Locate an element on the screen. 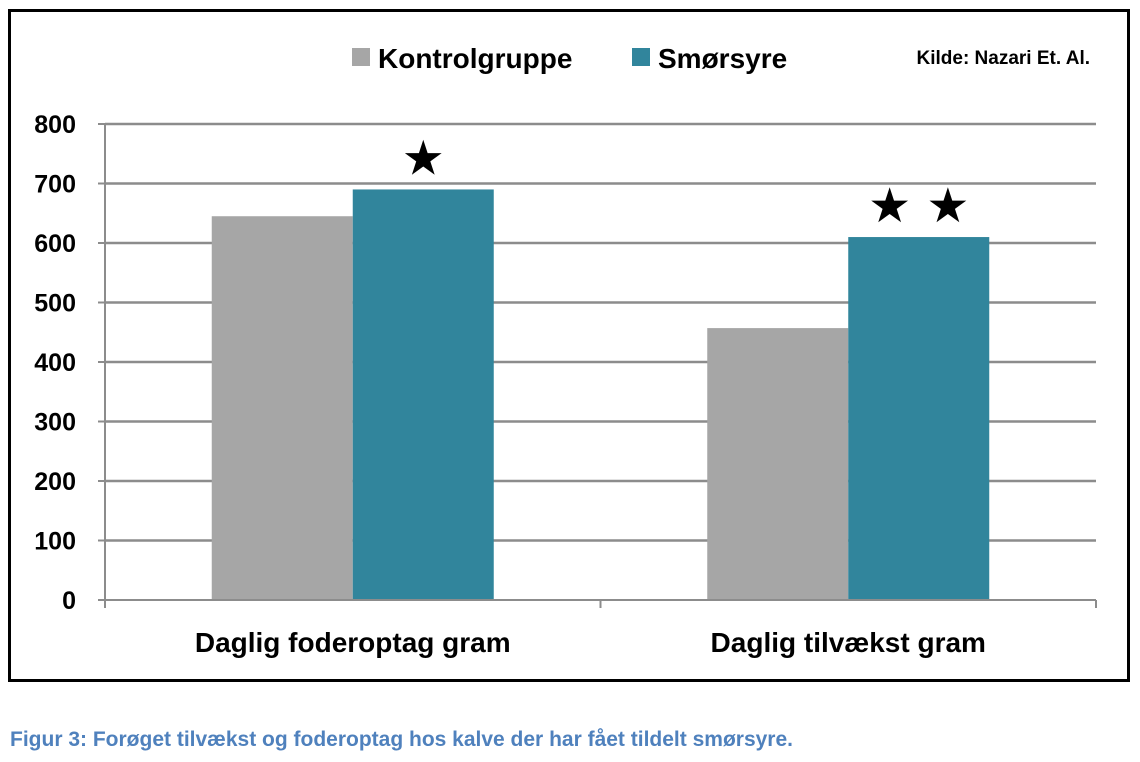 The height and width of the screenshot is (762, 1140). source-note: Kilde: Nazari Et. Al. is located at coordinates (1004, 58).